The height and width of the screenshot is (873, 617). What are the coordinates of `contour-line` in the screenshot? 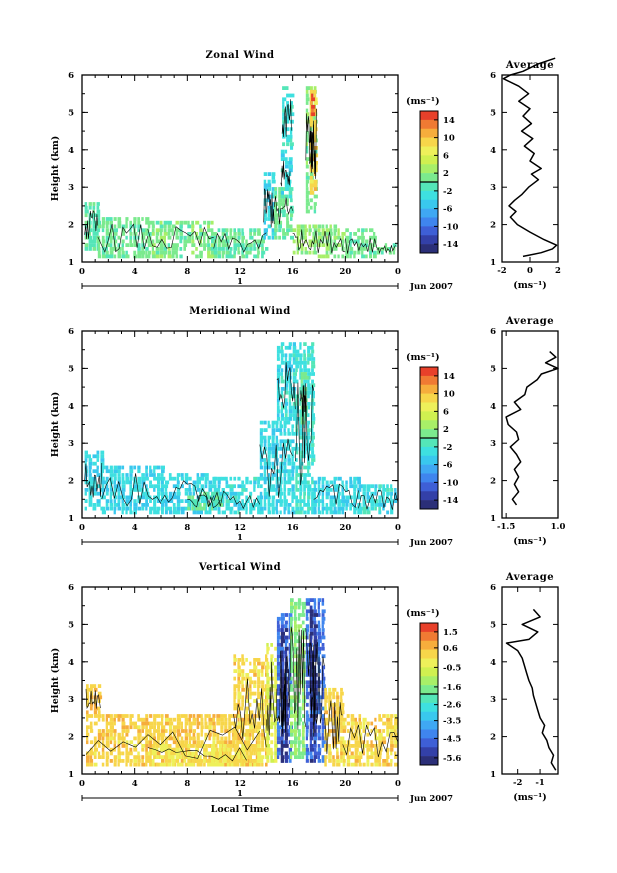 It's located at (180, 237).